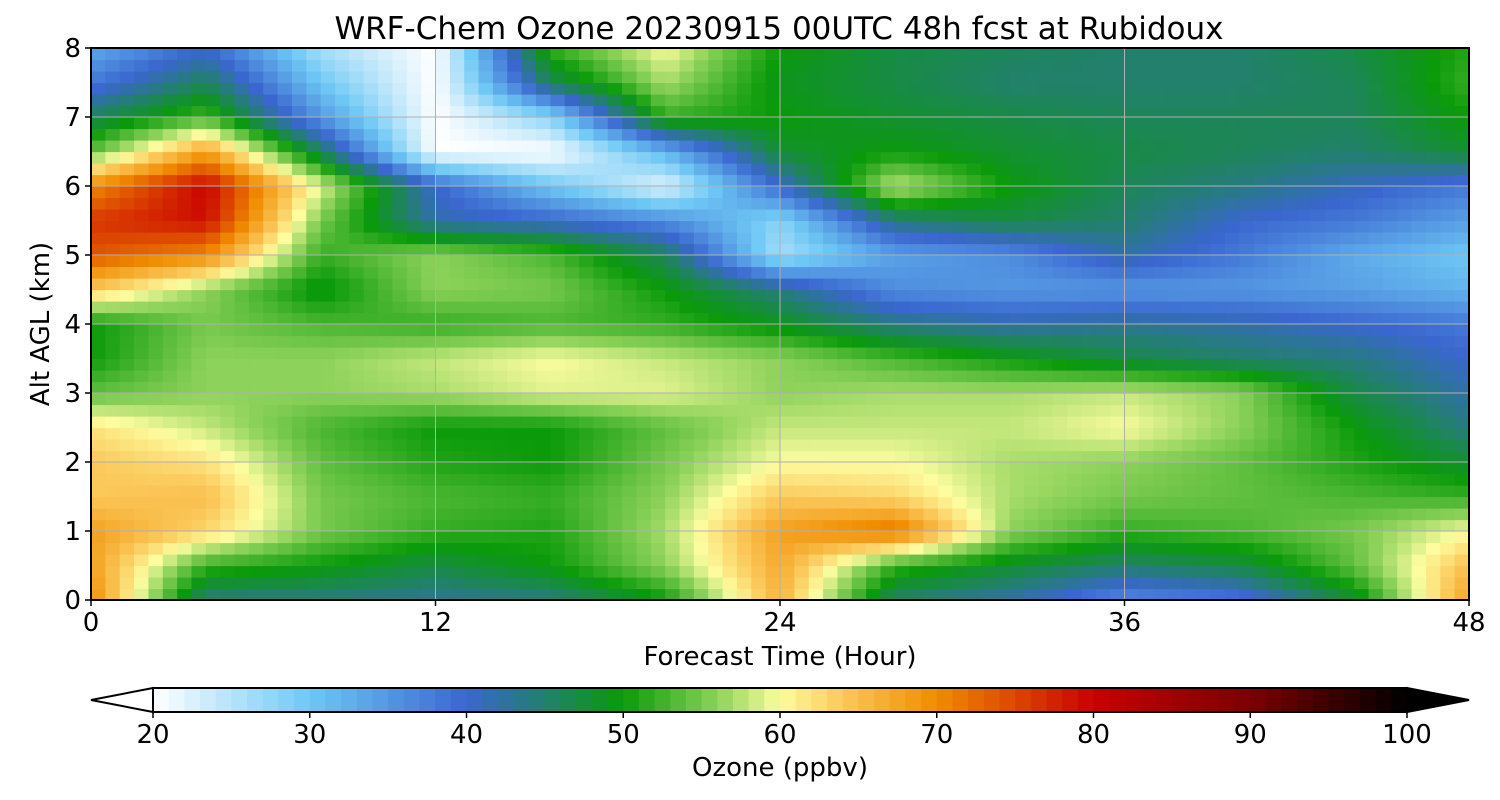 Image resolution: width=1500 pixels, height=800 pixels. Describe the element at coordinates (72, 325) in the screenshot. I see `y-tick-label: 4` at that location.